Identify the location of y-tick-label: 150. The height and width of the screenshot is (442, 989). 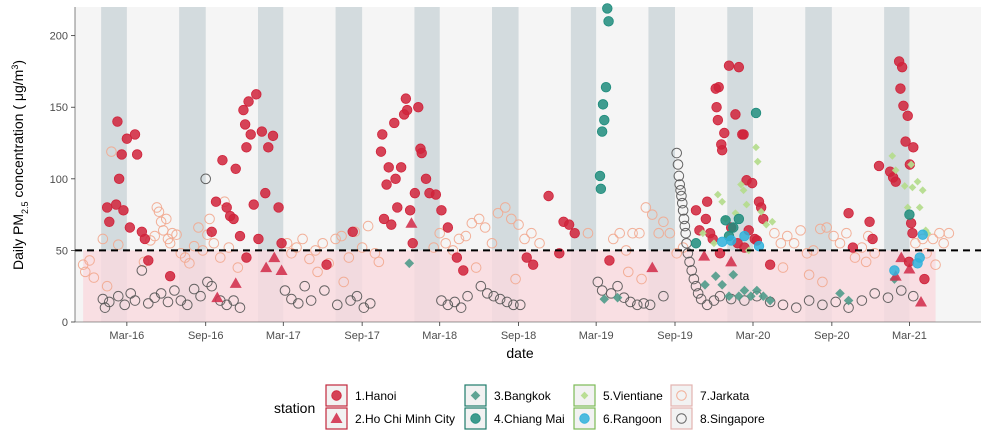
(59, 108).